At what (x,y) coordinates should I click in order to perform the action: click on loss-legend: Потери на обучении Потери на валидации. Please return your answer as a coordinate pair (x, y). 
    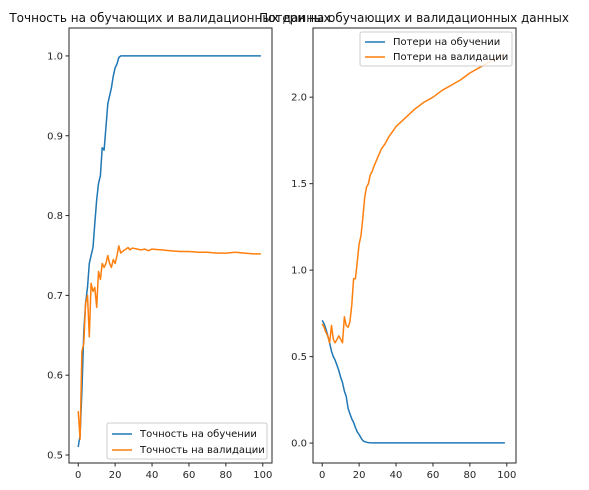
    Looking at the image, I should click on (436, 49).